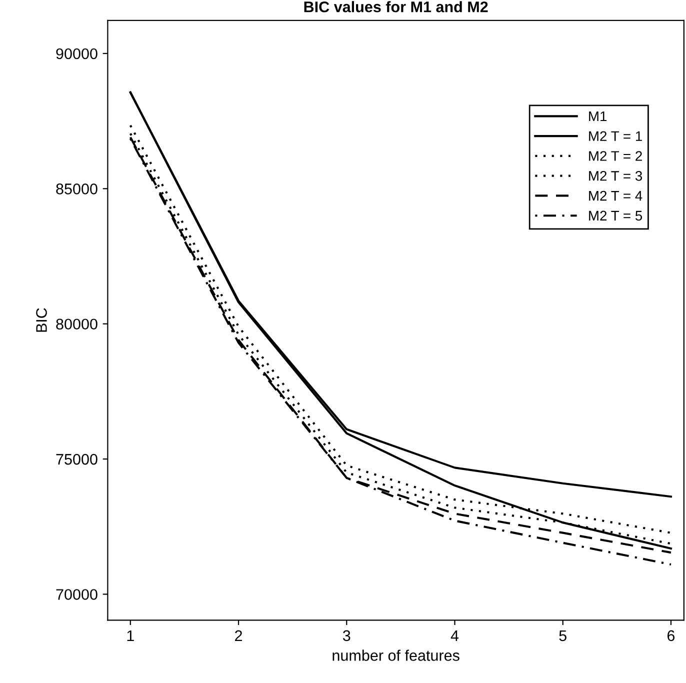 The image size is (686, 683). What do you see at coordinates (396, 655) in the screenshot?
I see `x-axis-title: number of features` at bounding box center [396, 655].